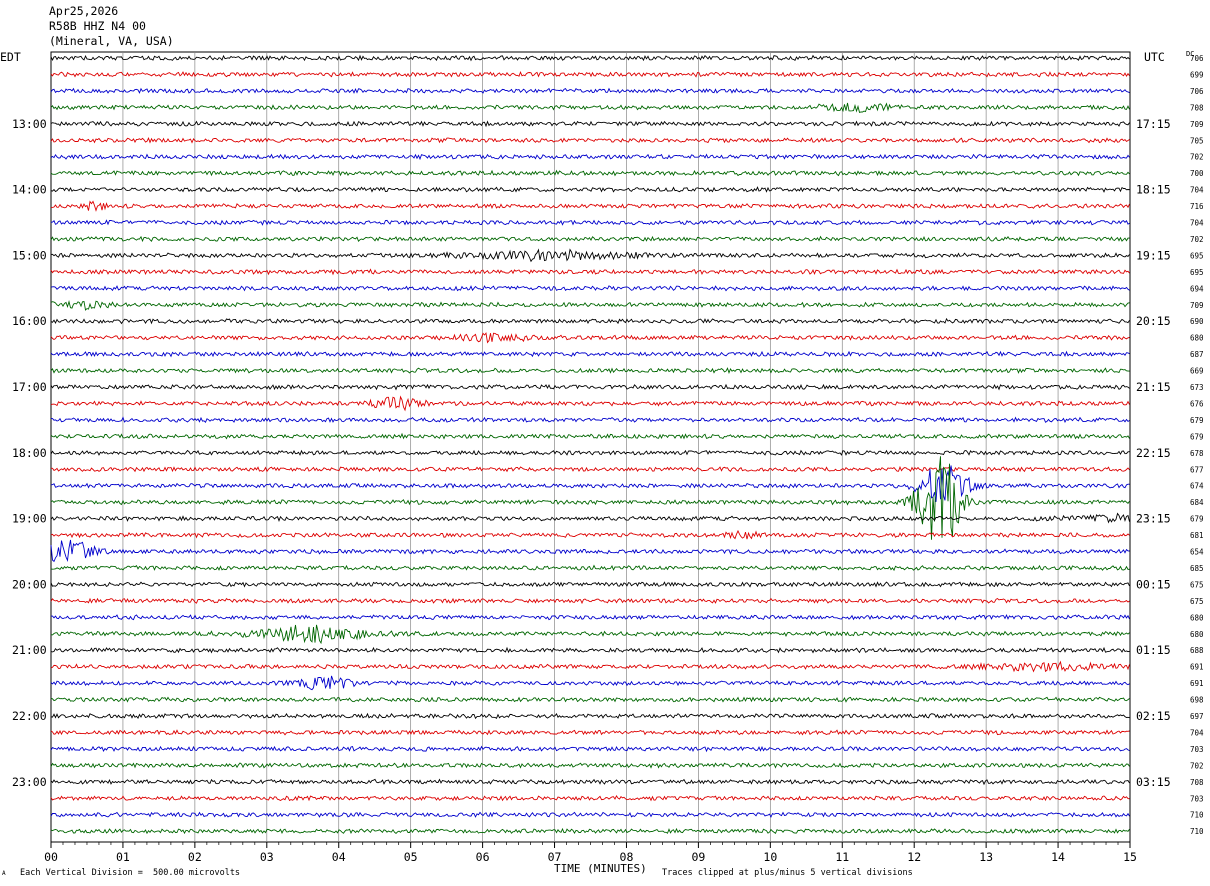 The image size is (1210, 886). What do you see at coordinates (1197, 140) in the screenshot?
I see `dc-offset-6: 705` at bounding box center [1197, 140].